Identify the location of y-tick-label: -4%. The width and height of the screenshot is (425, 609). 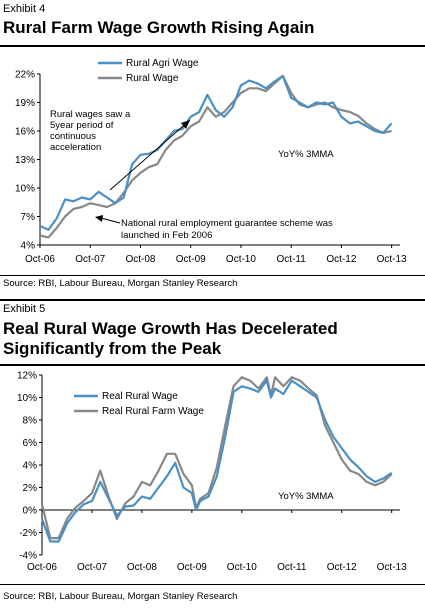
(28, 556).